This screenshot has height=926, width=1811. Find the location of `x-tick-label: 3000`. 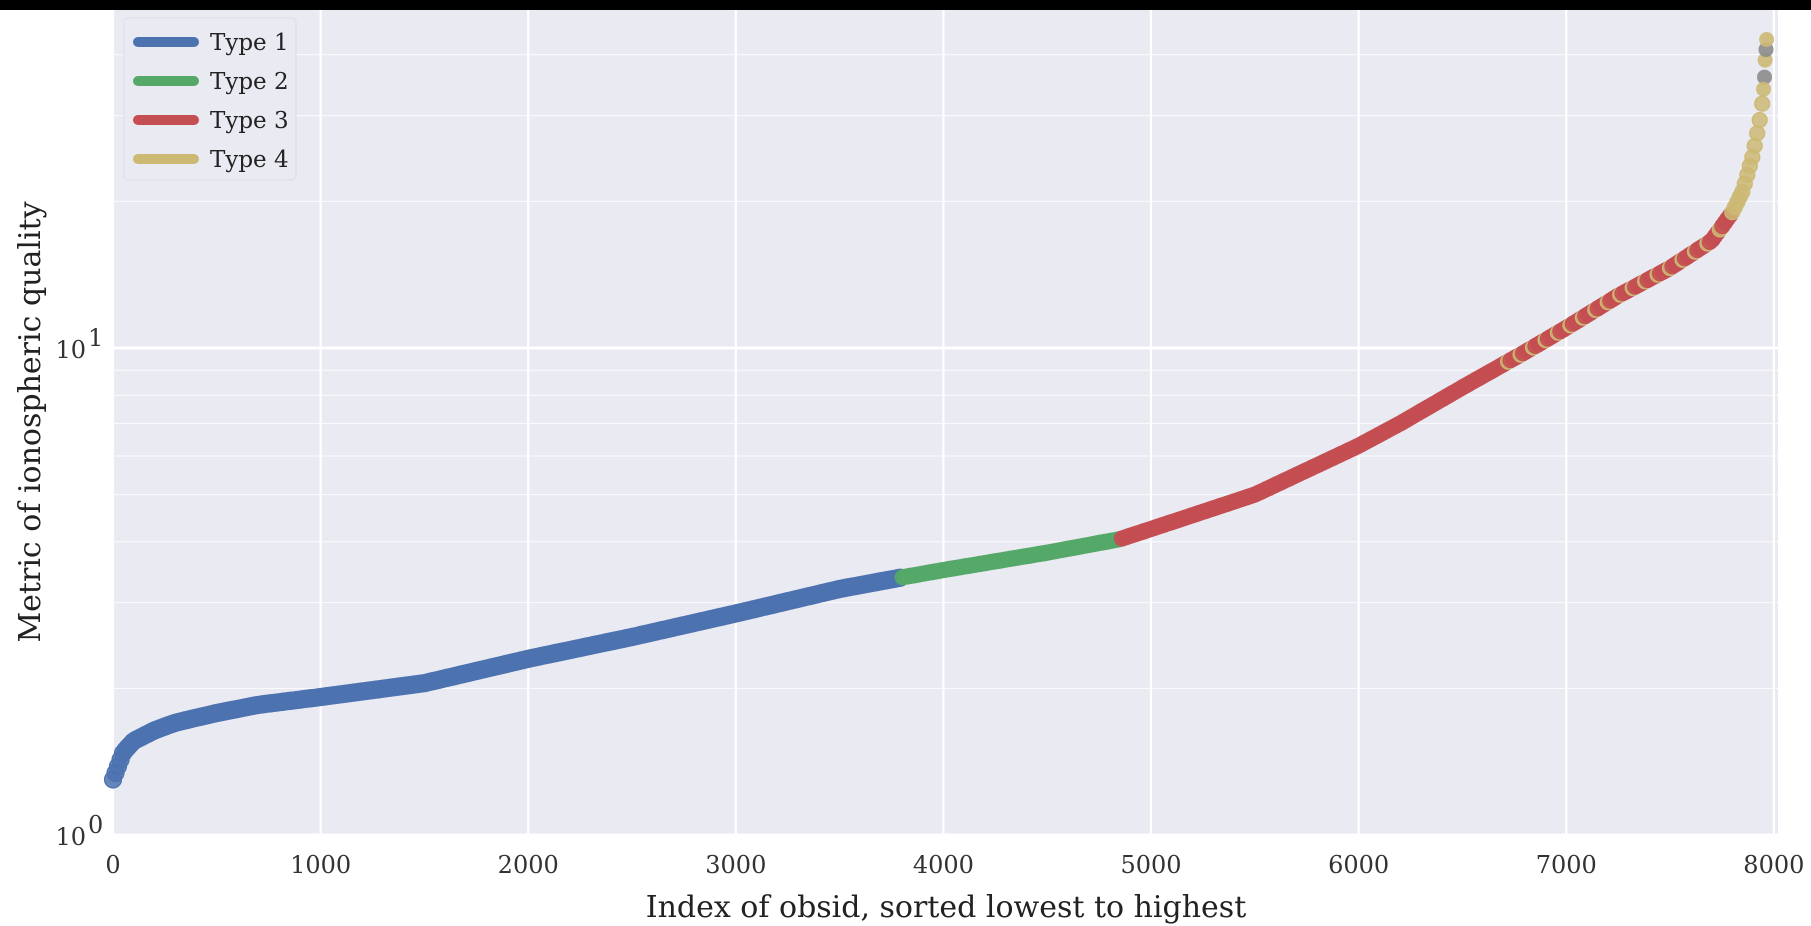

x-tick-label: 3000 is located at coordinates (735, 865).